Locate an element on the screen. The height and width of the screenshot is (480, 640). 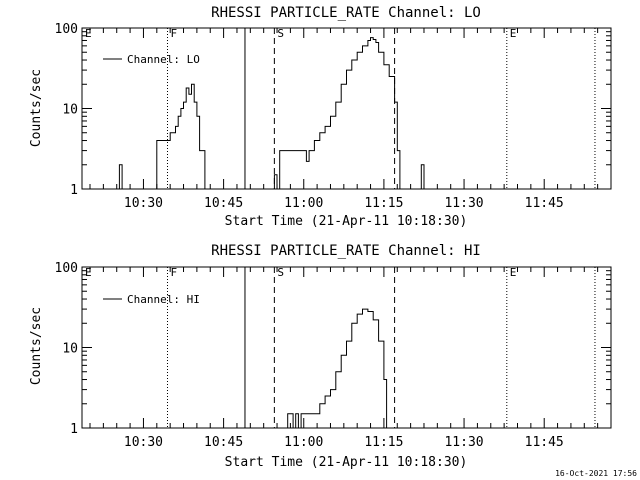
legend-hi: Channel: HI is located at coordinates (151, 299).